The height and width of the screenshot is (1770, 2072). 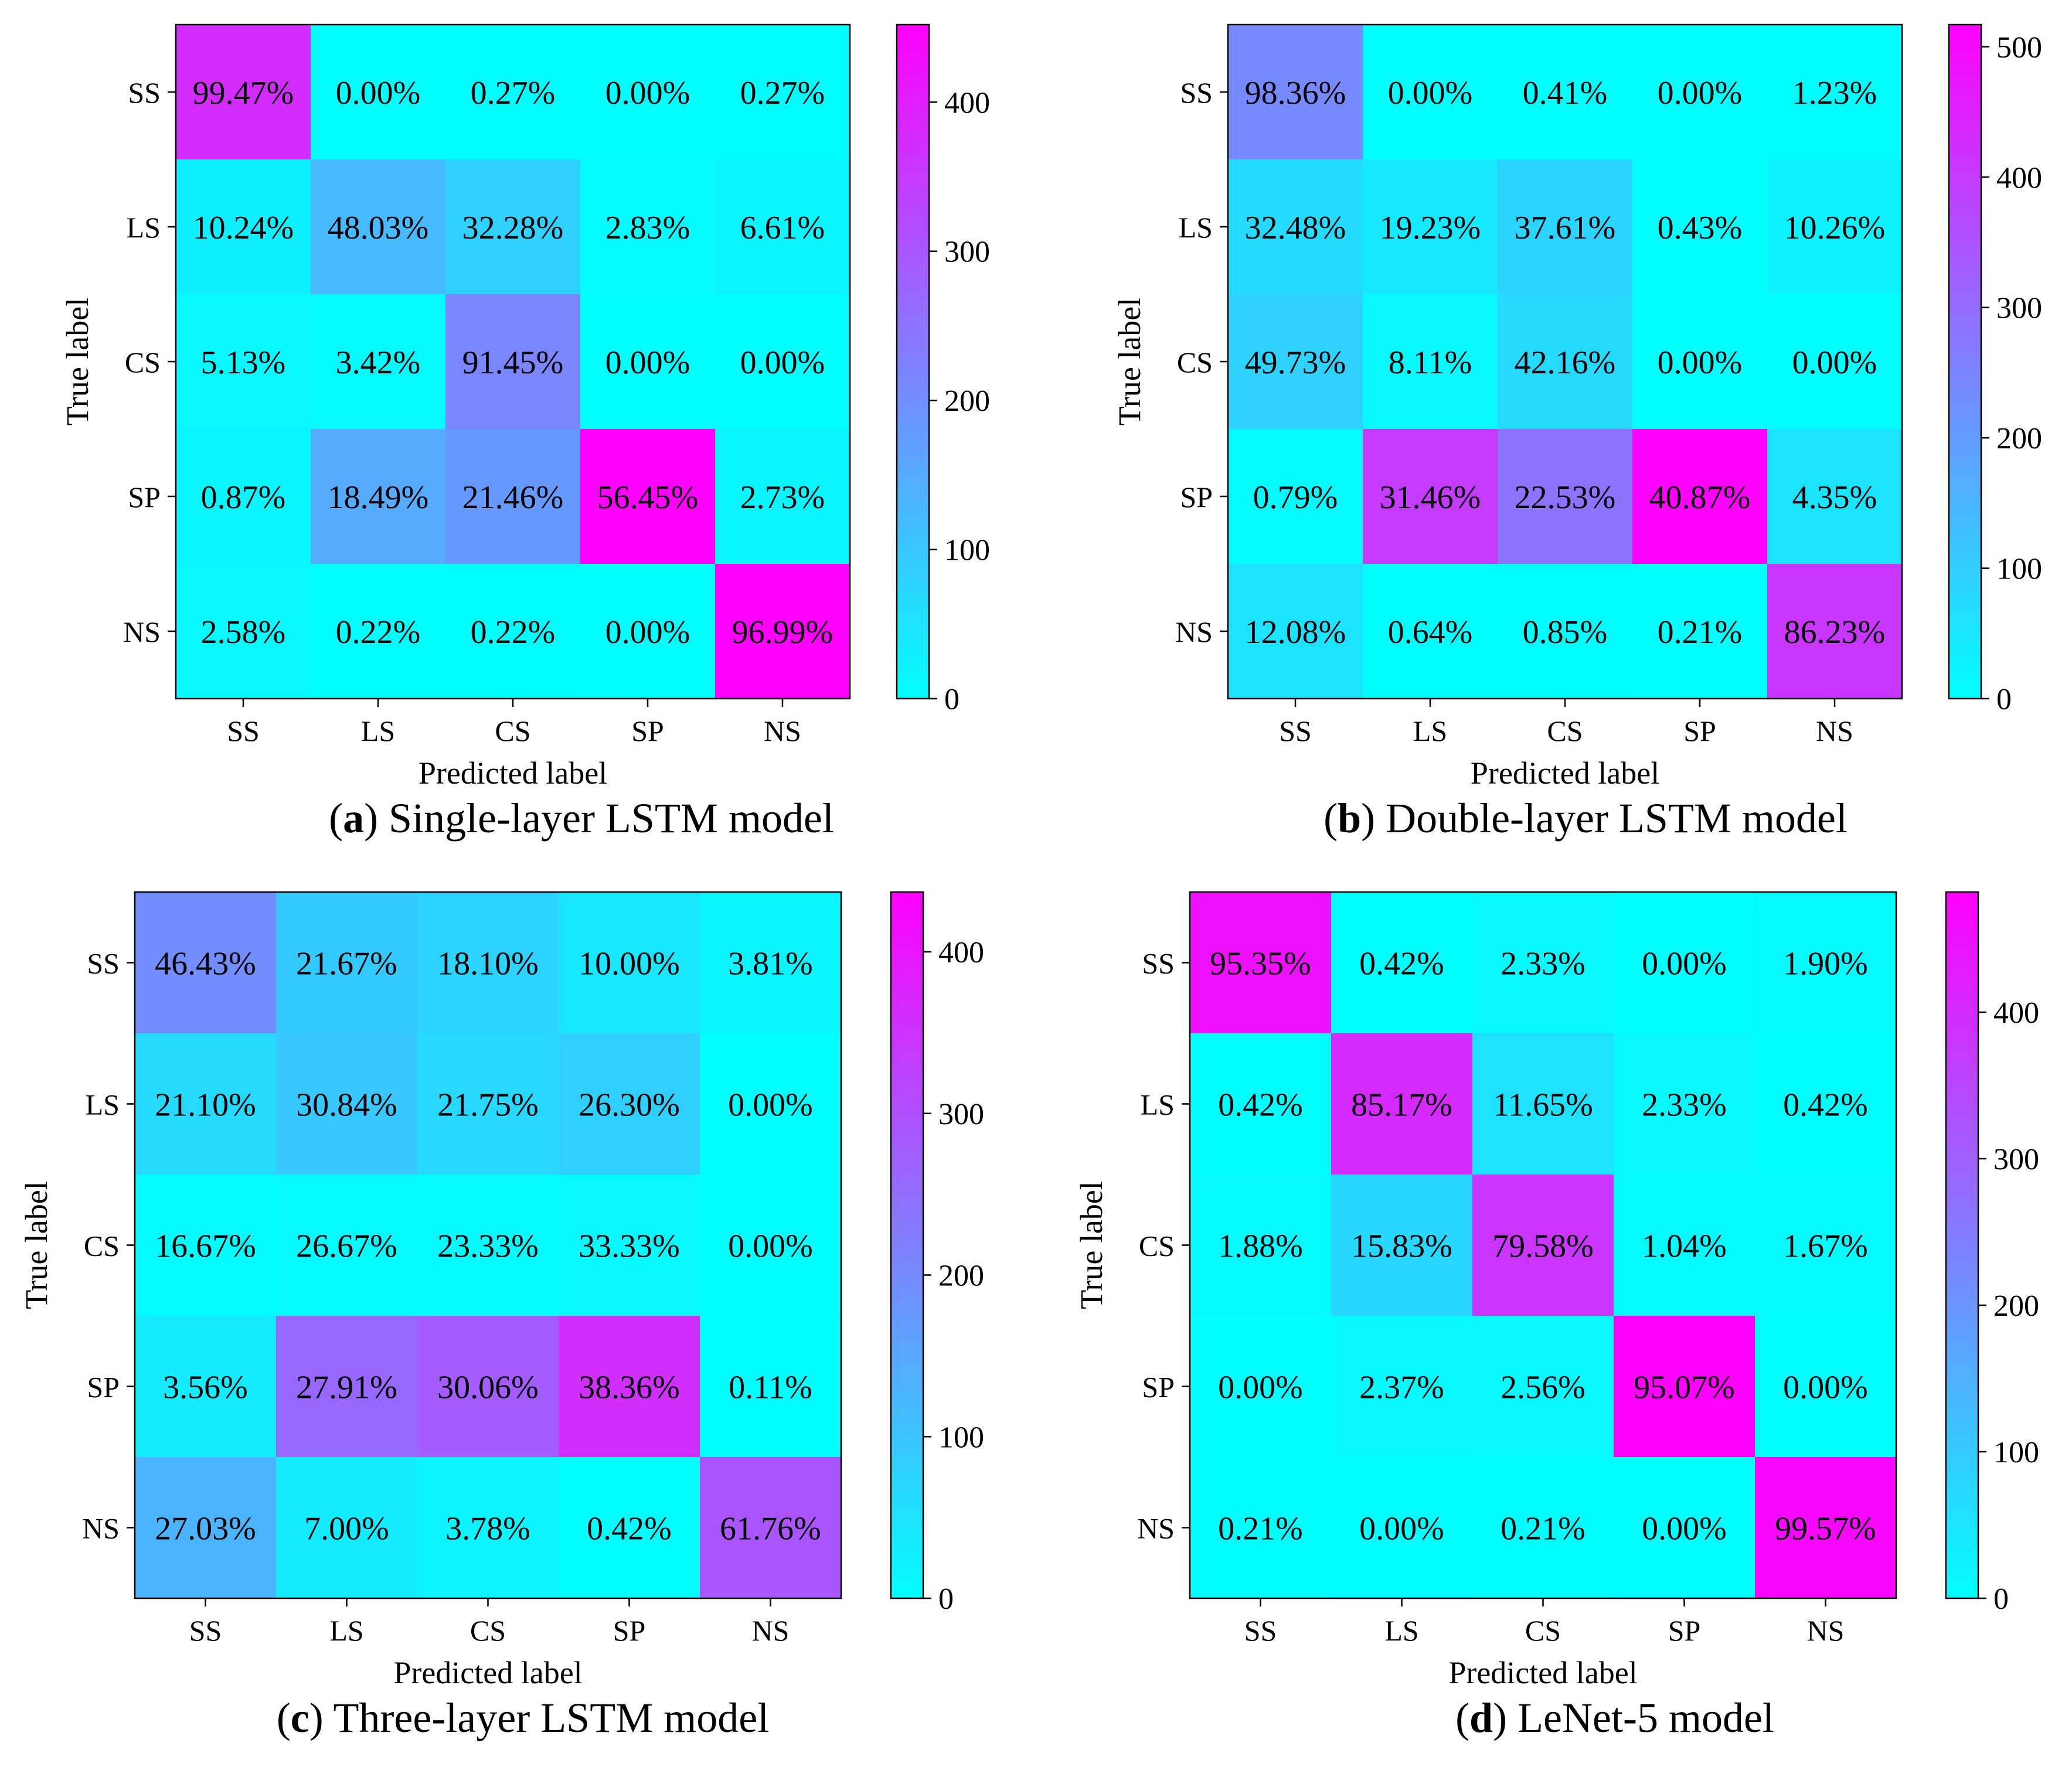 What do you see at coordinates (1430, 731) in the screenshot?
I see `x-tick-label: LS` at bounding box center [1430, 731].